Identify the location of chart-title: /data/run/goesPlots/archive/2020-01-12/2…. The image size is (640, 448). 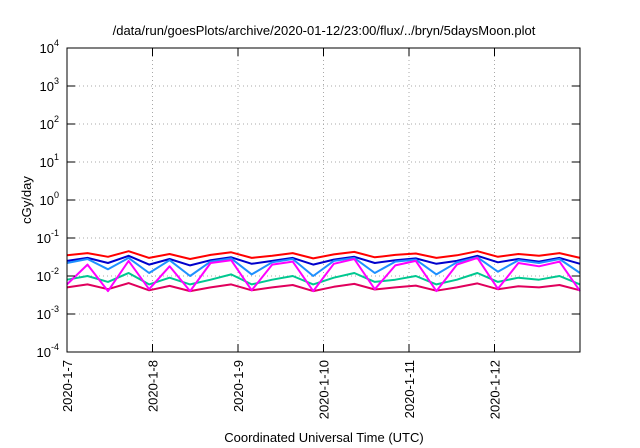
(324, 30).